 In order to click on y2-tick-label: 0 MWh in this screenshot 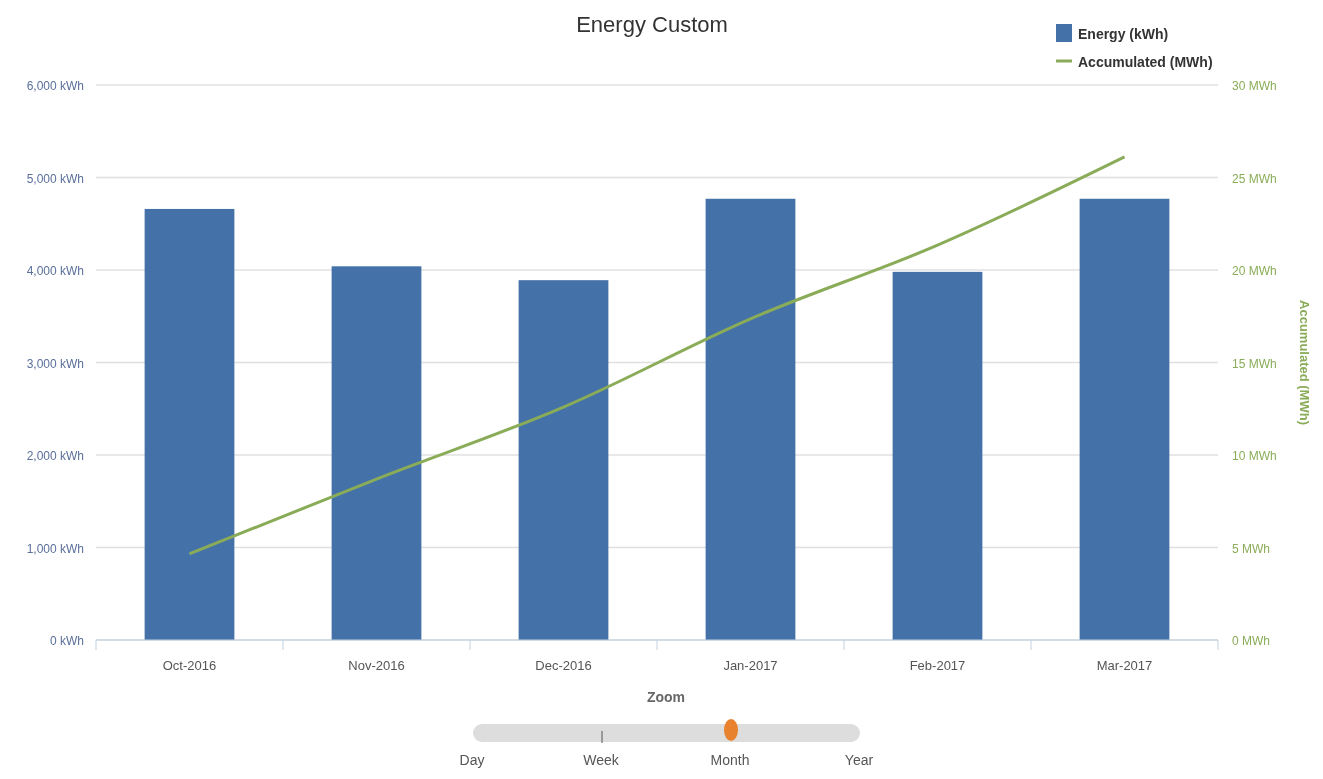, I will do `click(1251, 641)`.